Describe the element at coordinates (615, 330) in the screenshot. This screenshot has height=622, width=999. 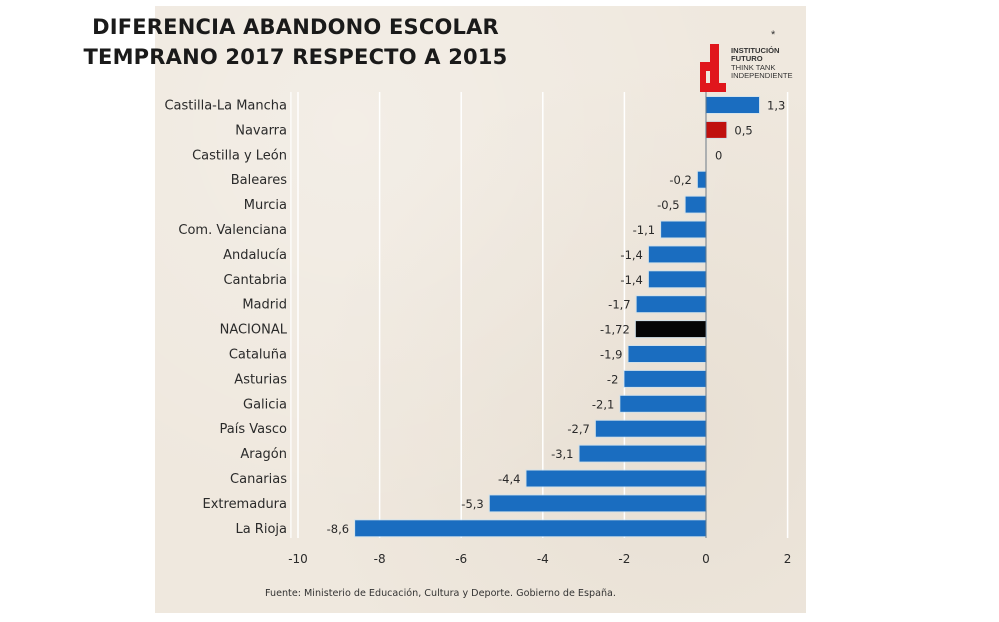
I see `value-label: -1,72` at that location.